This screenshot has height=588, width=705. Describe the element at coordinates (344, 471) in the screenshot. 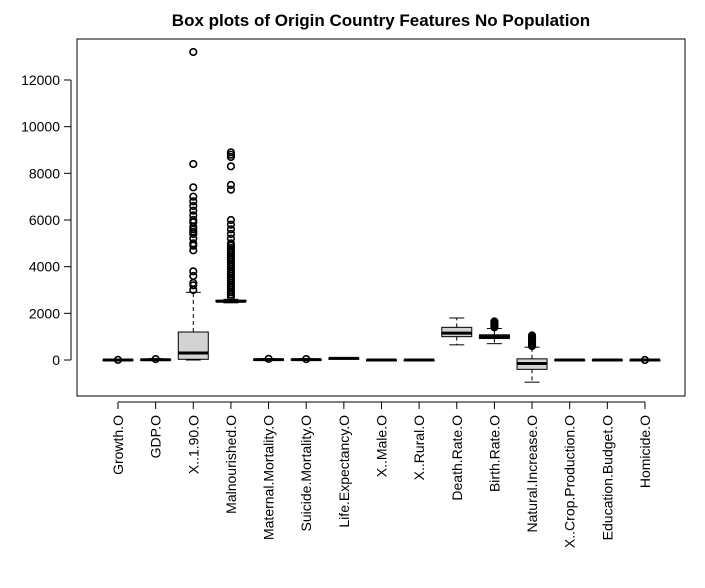

I see `x-tick-label: Life.Expectancy.O` at that location.